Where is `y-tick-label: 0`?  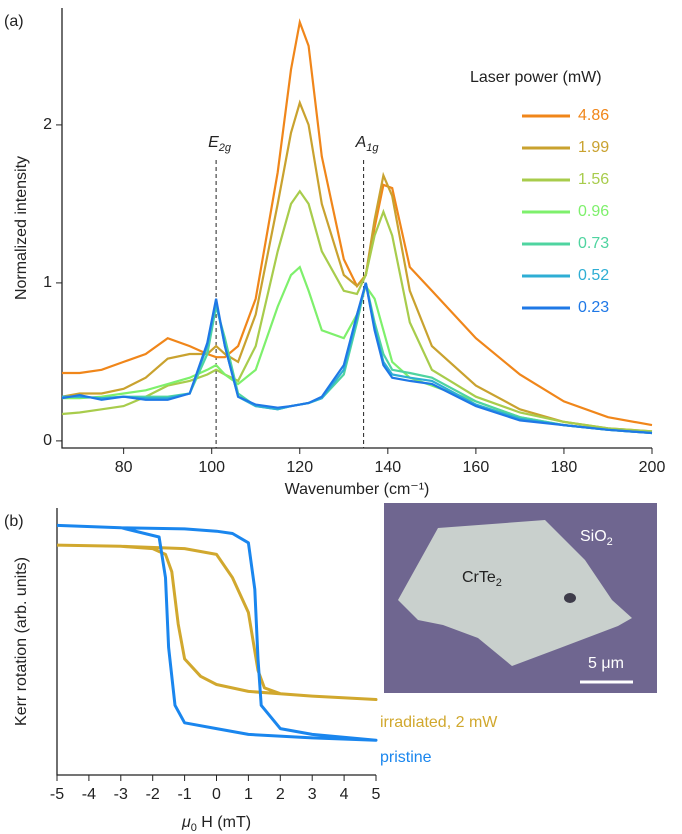
y-tick-label: 0 is located at coordinates (47, 440).